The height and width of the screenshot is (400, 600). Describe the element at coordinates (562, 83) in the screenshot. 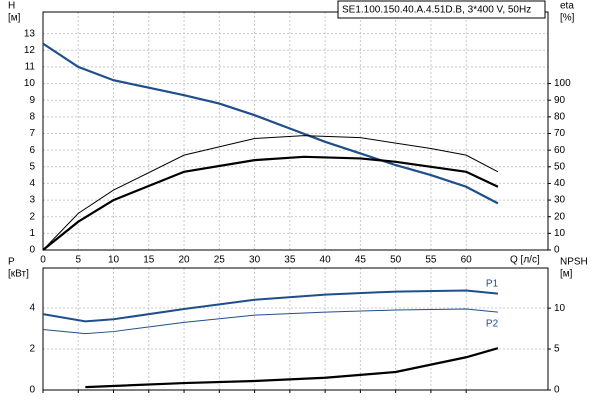

I see `y2-tick-label: 100` at that location.